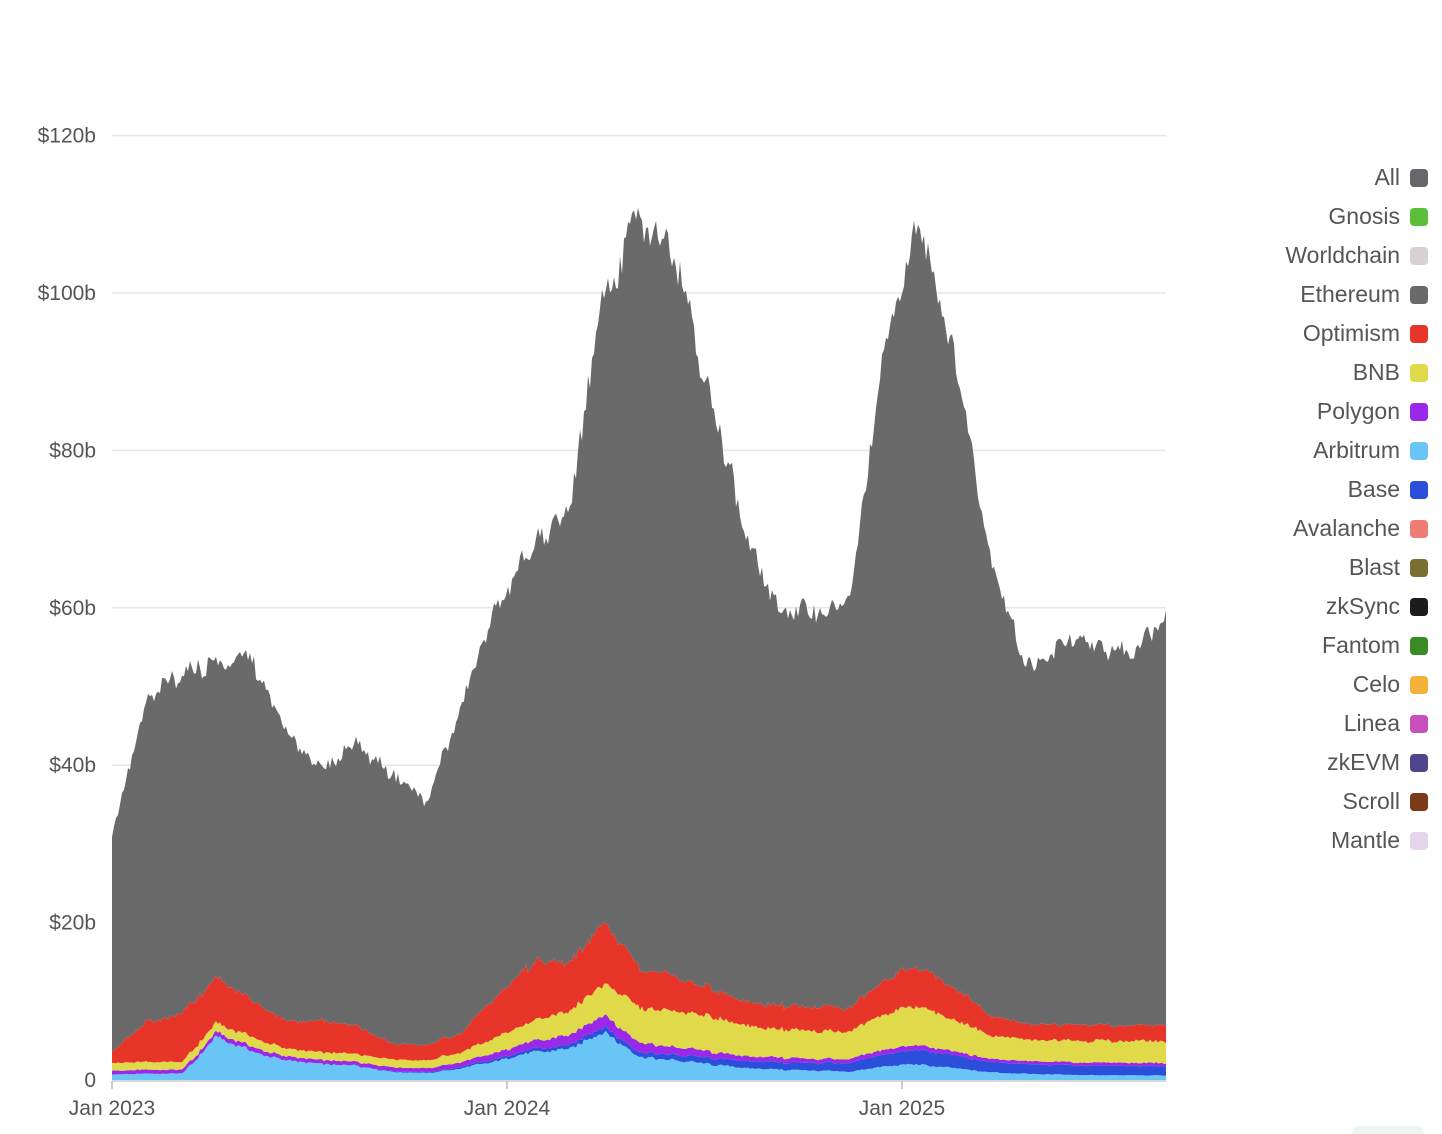  Describe the element at coordinates (1346, 528) in the screenshot. I see `legend-label: Avalanche` at that location.